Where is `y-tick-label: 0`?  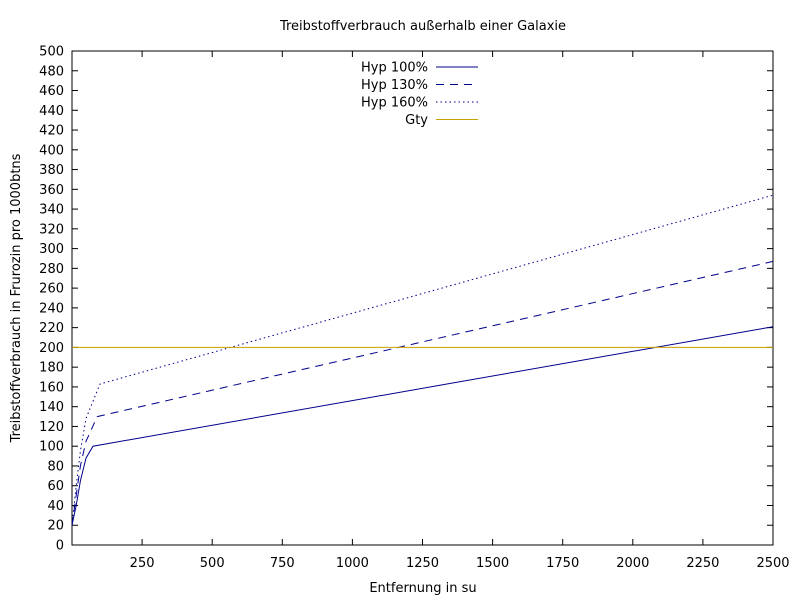
y-tick-label: 0 is located at coordinates (60, 546).